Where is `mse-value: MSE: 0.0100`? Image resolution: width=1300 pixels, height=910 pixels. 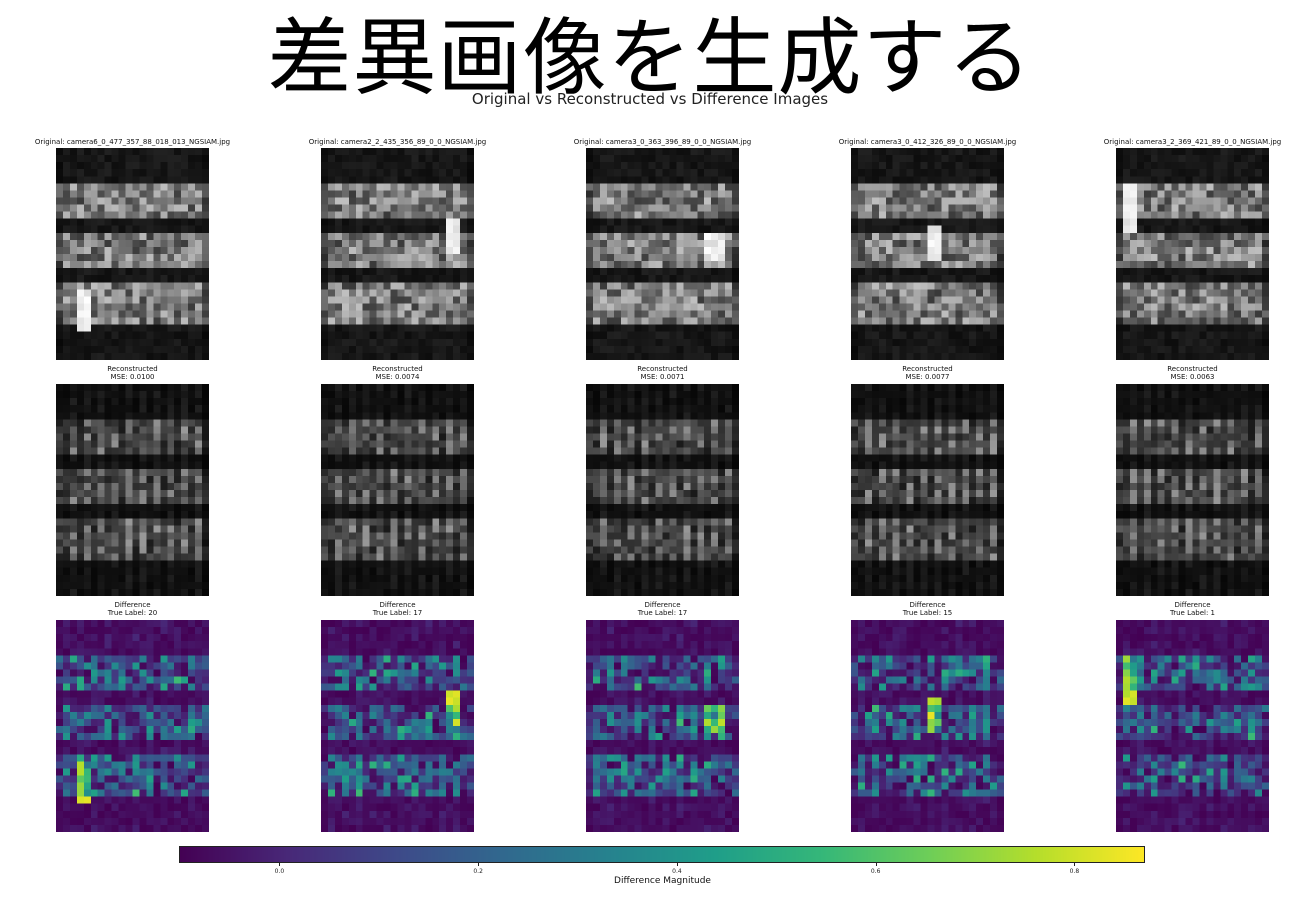 mse-value: MSE: 0.0100 is located at coordinates (132, 377).